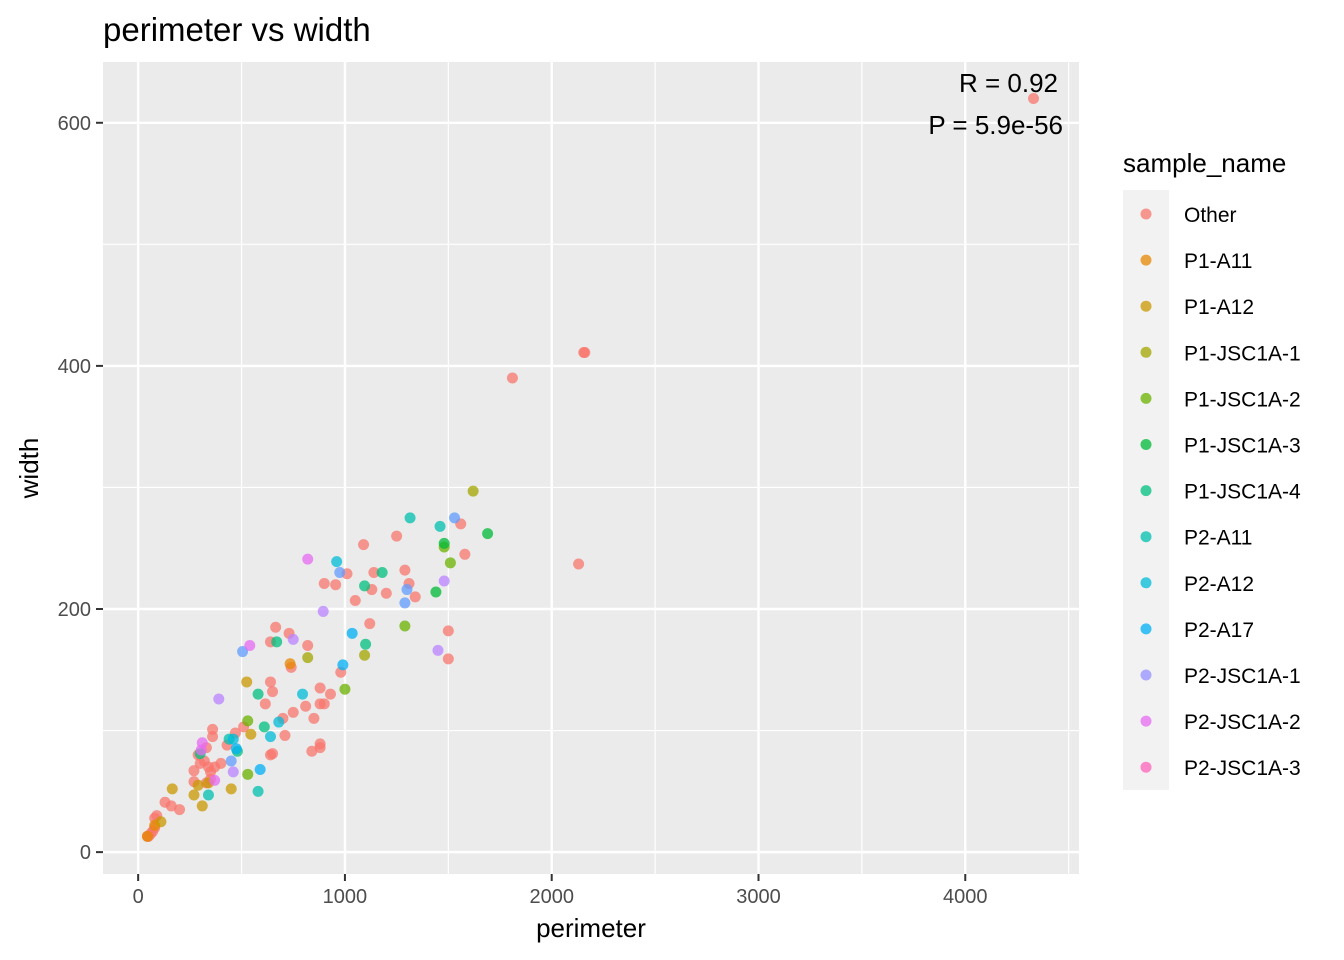 Image resolution: width=1344 pixels, height=960 pixels. Describe the element at coordinates (1204, 163) in the screenshot. I see `legend-title: sample_name` at that location.